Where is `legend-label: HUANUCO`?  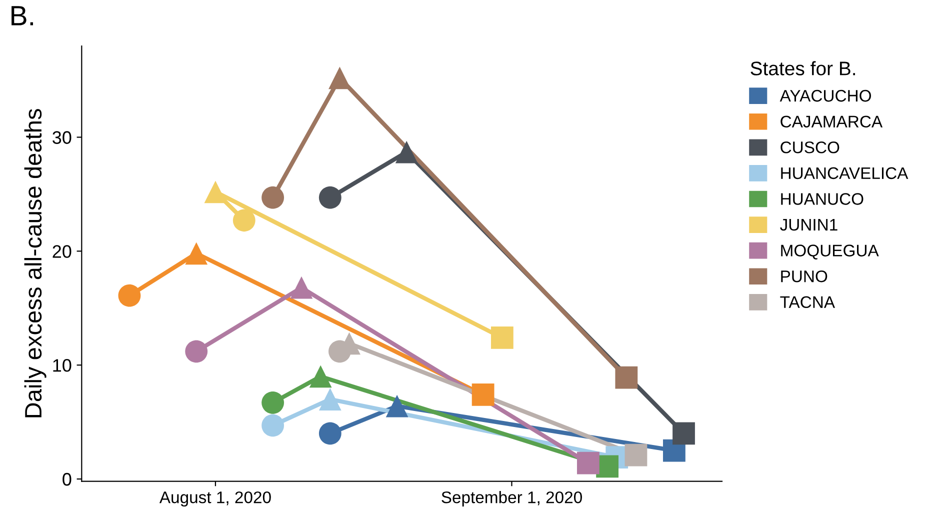 legend-label: HUANUCO is located at coordinates (822, 199).